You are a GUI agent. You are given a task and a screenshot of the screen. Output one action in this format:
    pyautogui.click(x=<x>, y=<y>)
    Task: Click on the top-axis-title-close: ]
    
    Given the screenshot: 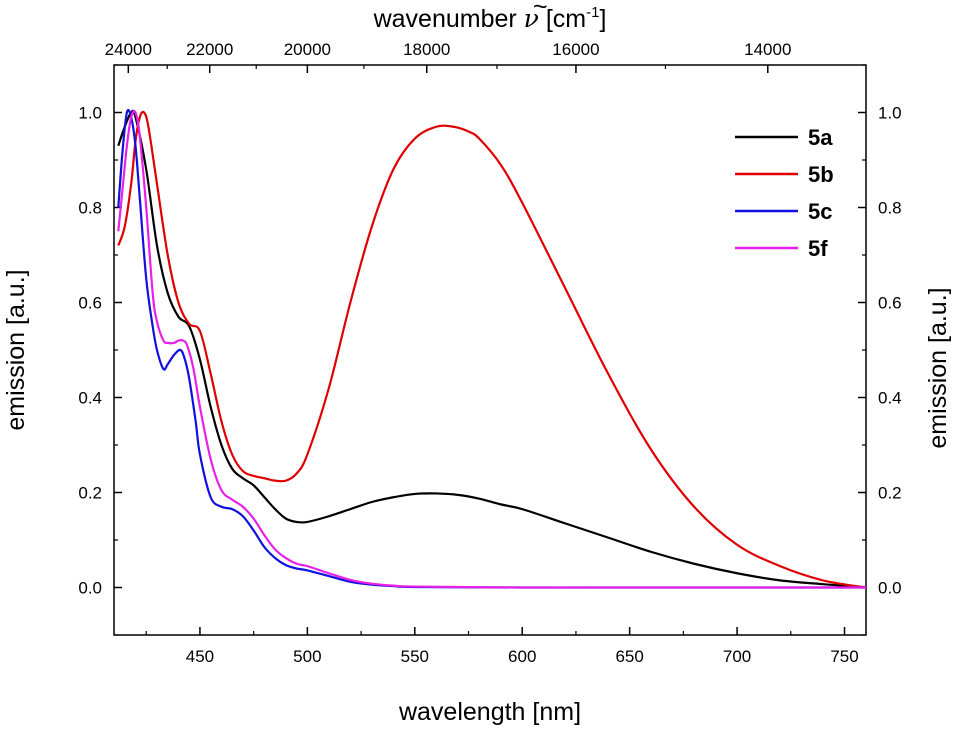 What is the action you would take?
    pyautogui.click(x=602, y=19)
    